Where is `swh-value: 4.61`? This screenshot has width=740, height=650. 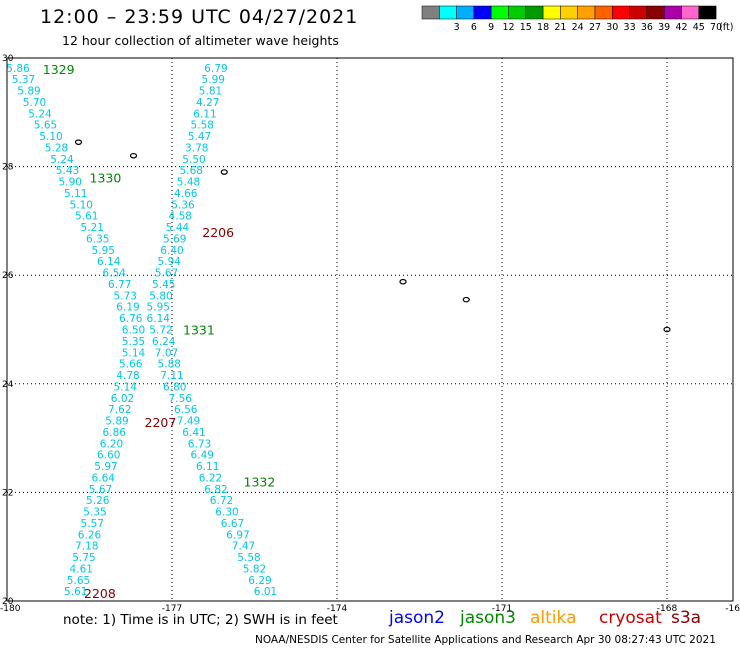
swh-value: 4.61 is located at coordinates (81, 569).